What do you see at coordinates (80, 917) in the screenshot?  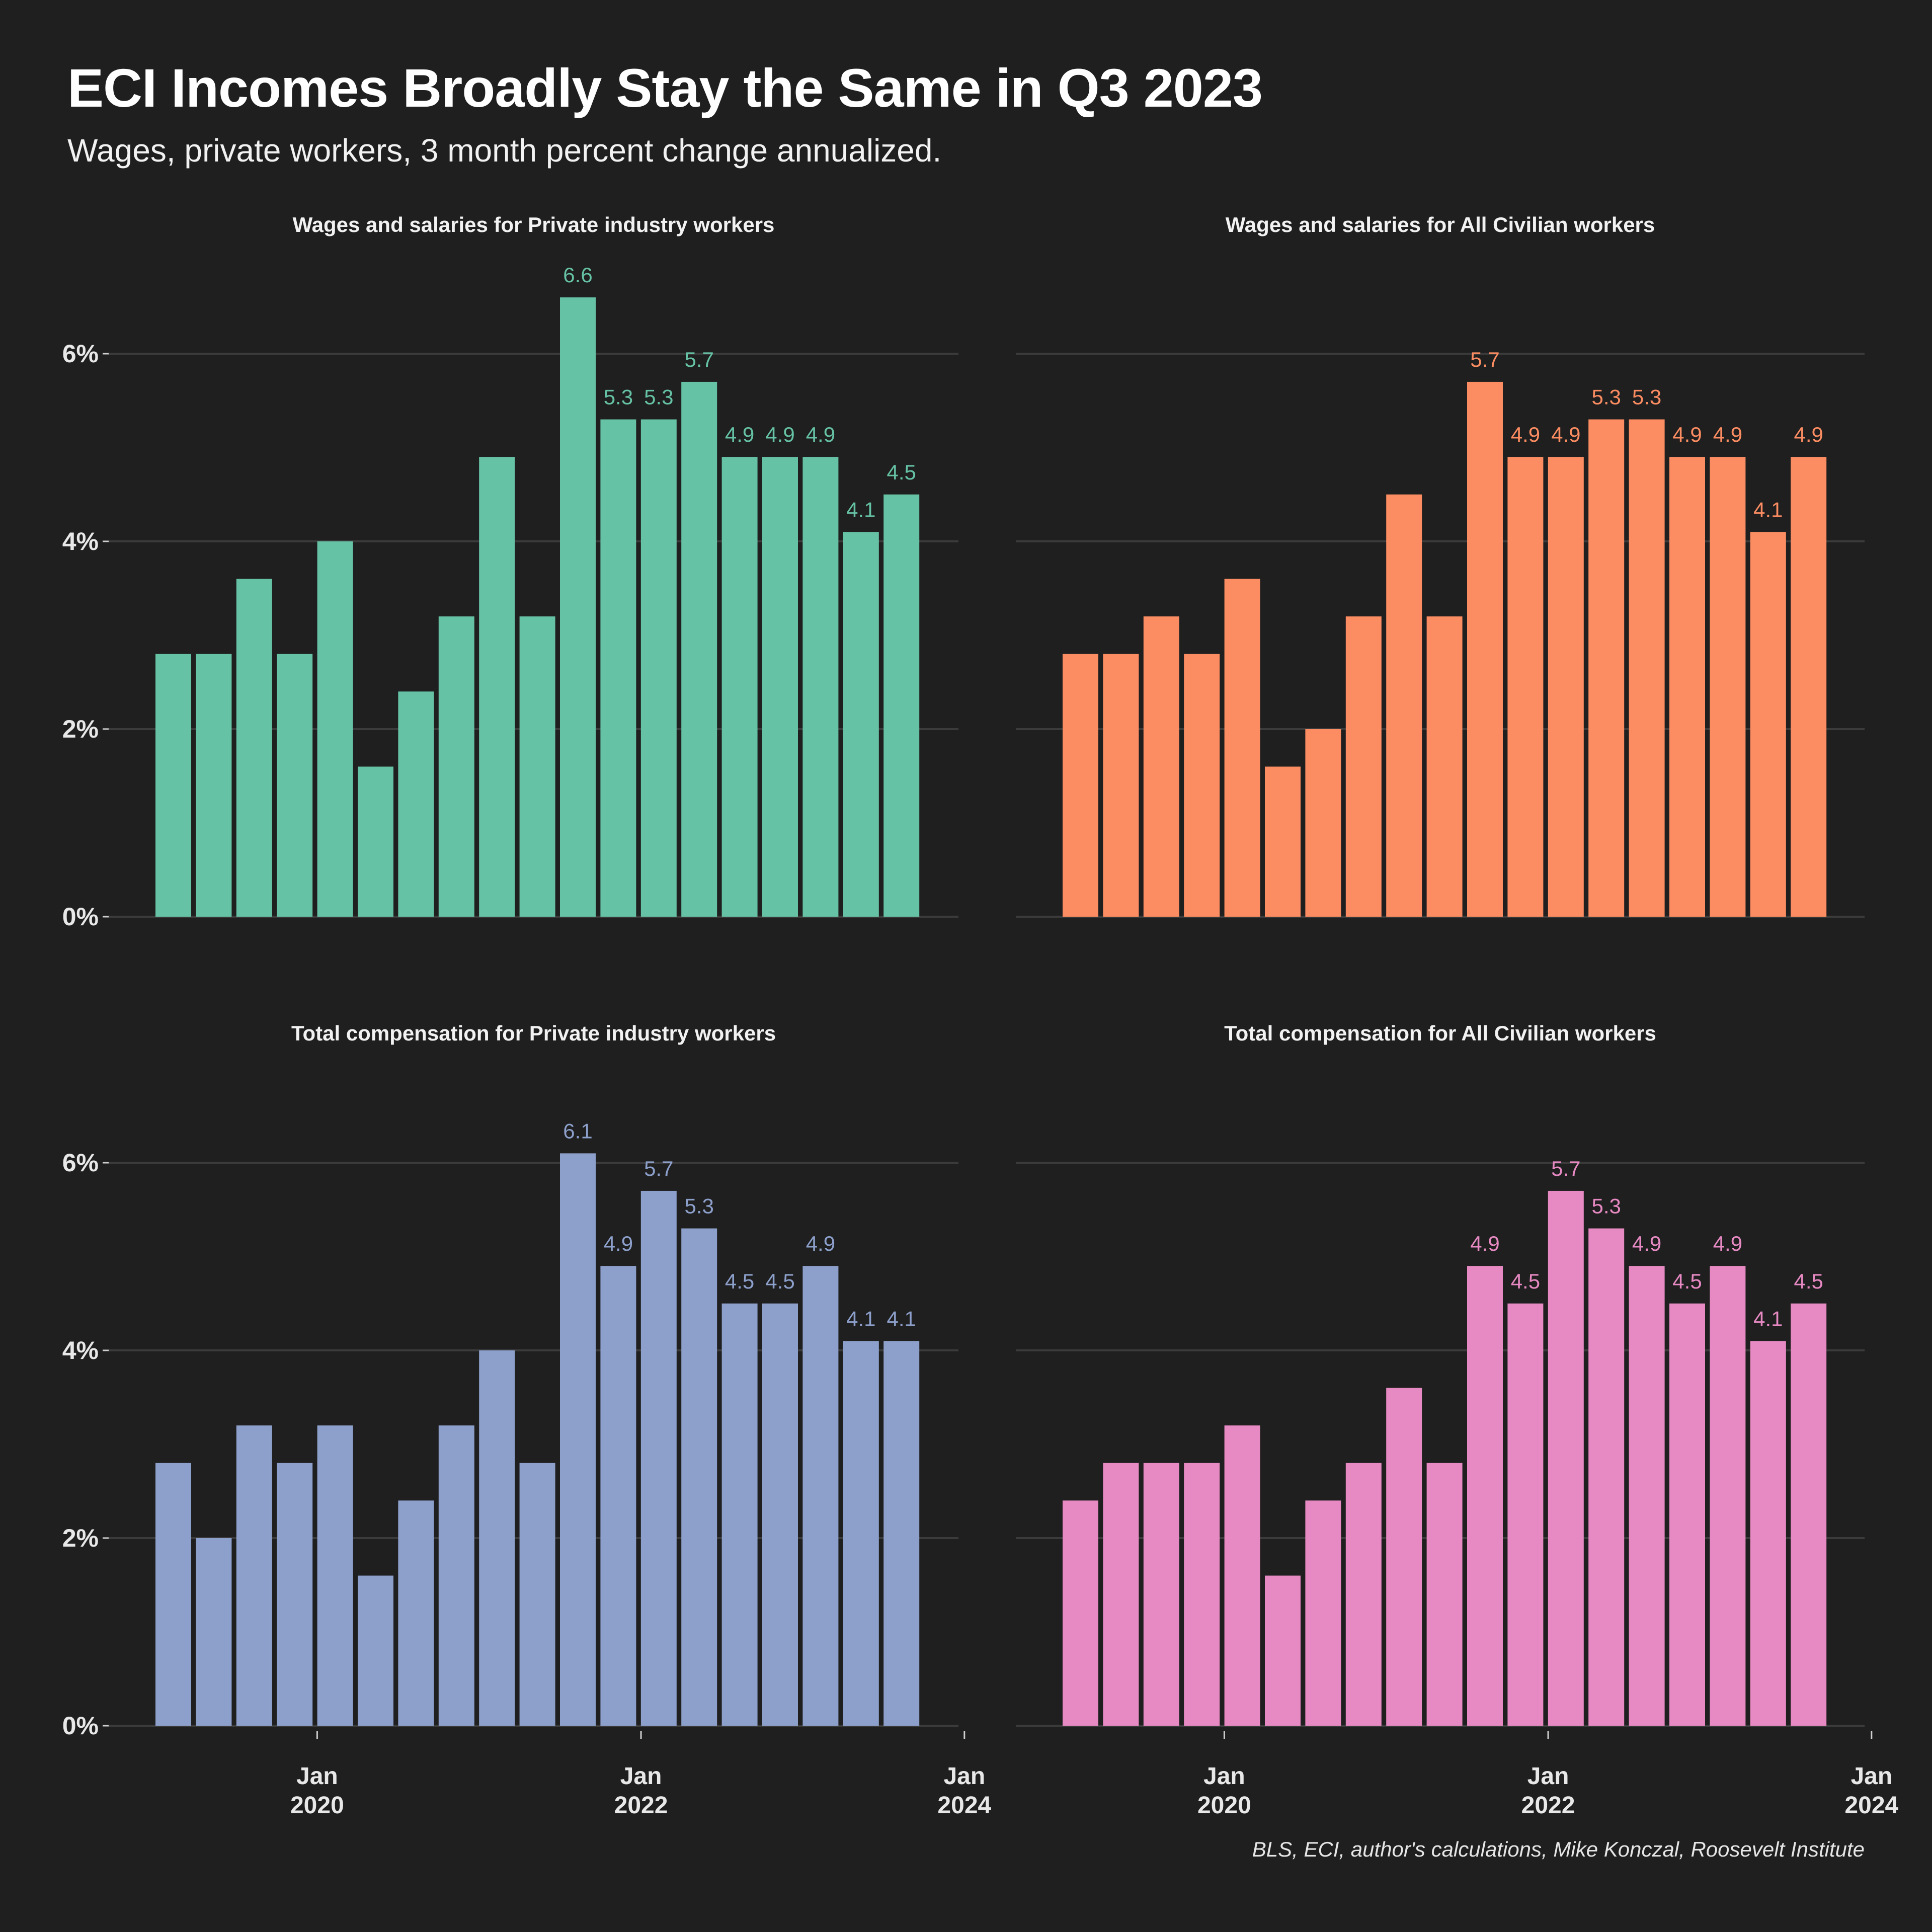 I see `y-tick-label-1-0: 0%` at bounding box center [80, 917].